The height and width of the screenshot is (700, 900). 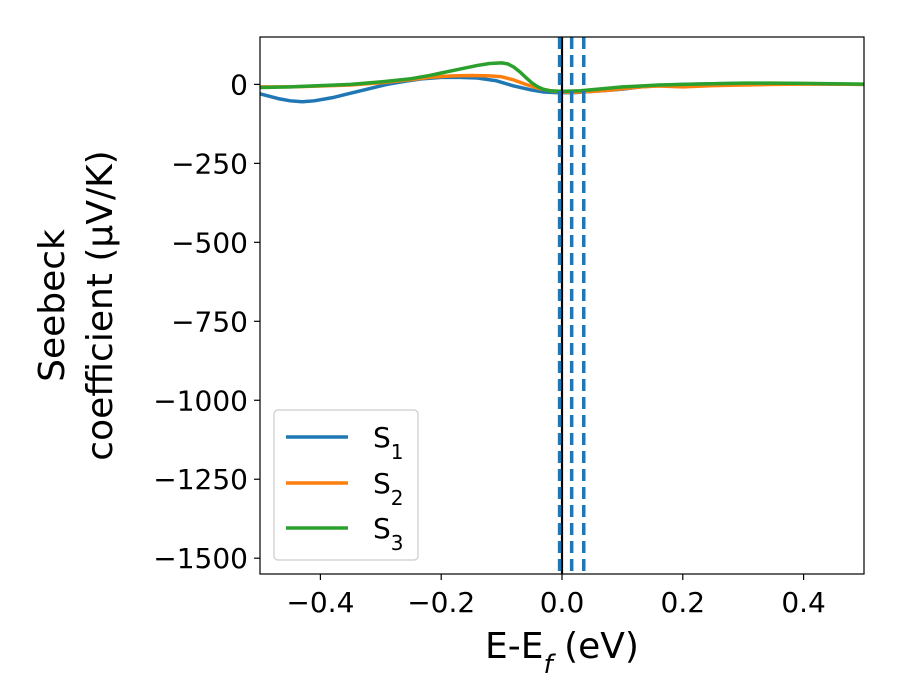 I want to click on x-axis-label: E-Ef (eV), so click(x=562, y=653).